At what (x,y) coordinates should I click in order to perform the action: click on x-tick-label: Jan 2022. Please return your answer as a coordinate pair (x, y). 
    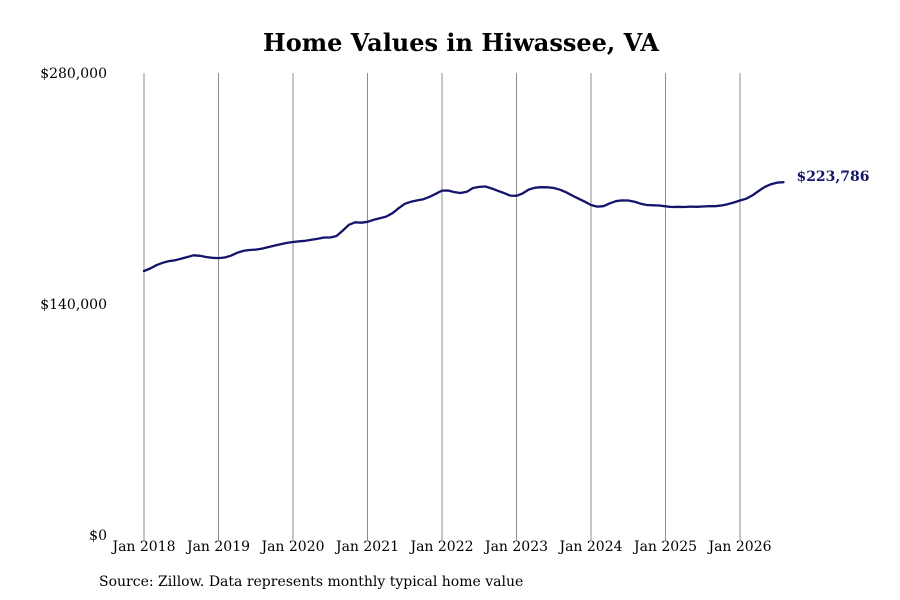
    Looking at the image, I should click on (440, 547).